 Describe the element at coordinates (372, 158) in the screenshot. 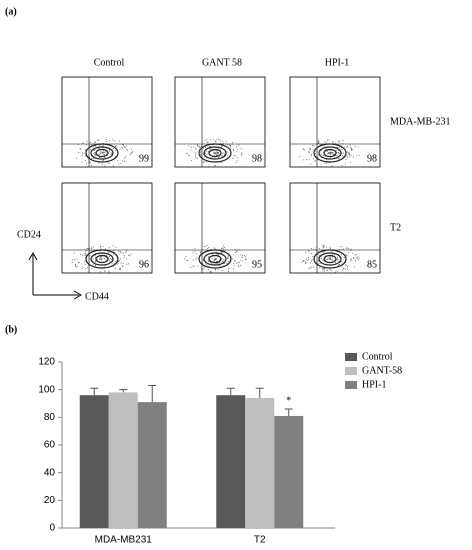

I see `gate-percent: 98` at that location.